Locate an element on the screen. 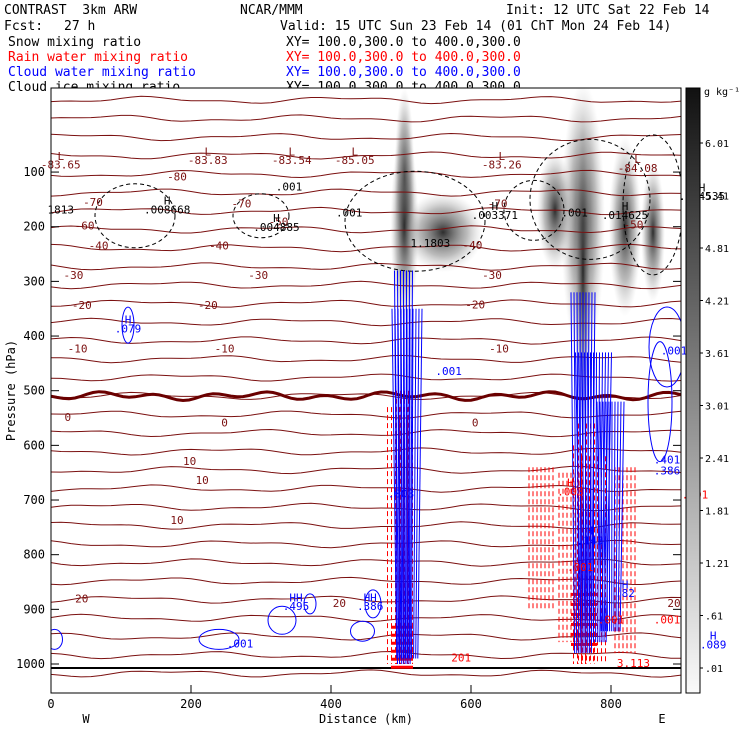 The image size is (740, 740). contour-value-label: .014625 is located at coordinates (625, 215).